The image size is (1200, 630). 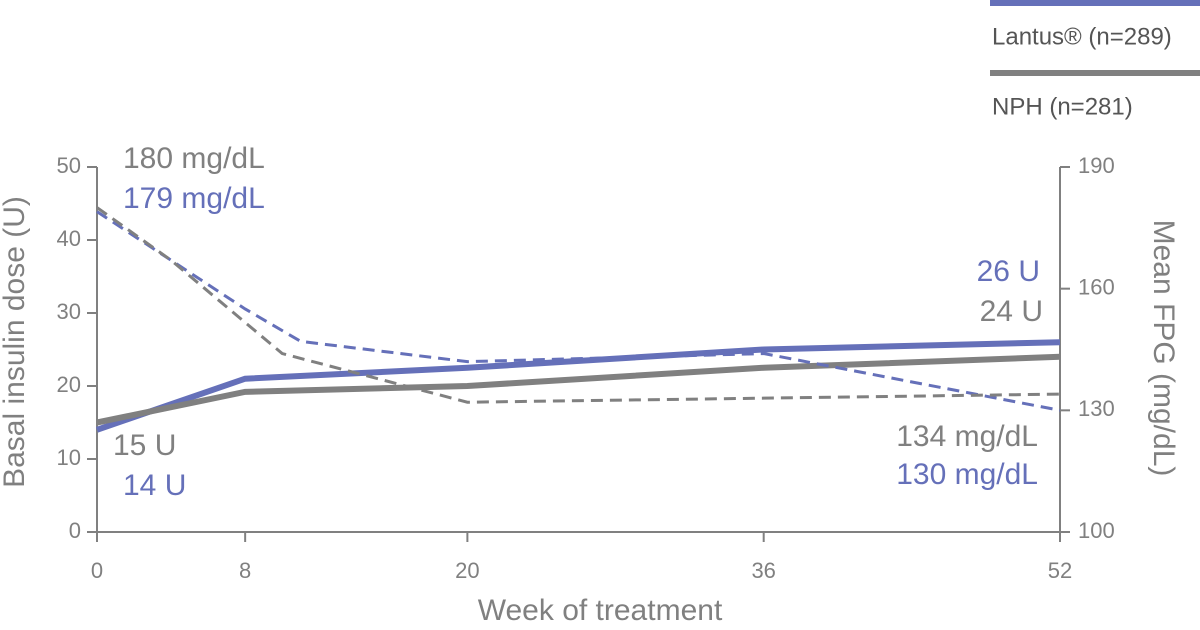 I want to click on y-axis-title: Basal insulin dose (U), so click(x=15, y=342).